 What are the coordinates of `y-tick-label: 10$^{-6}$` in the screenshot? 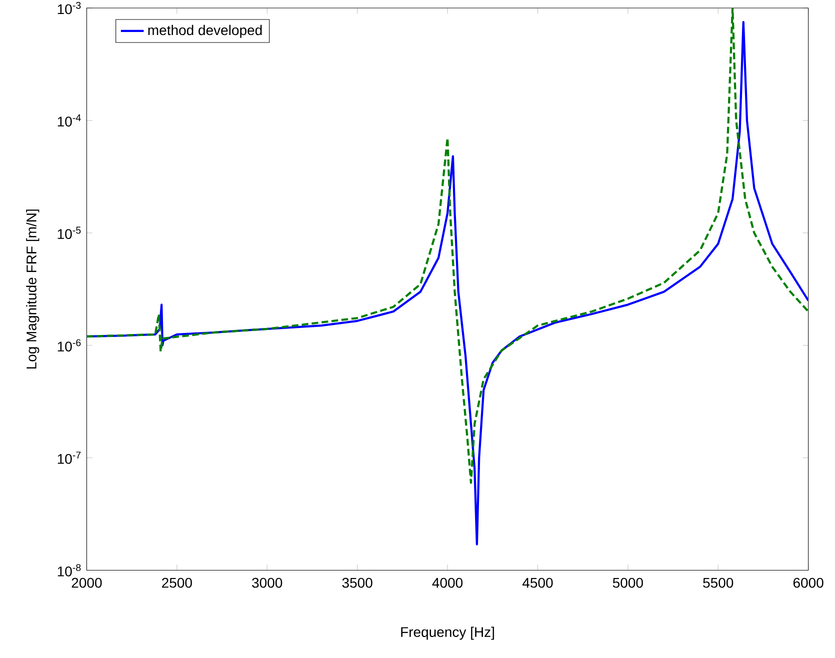 It's located at (69, 345).